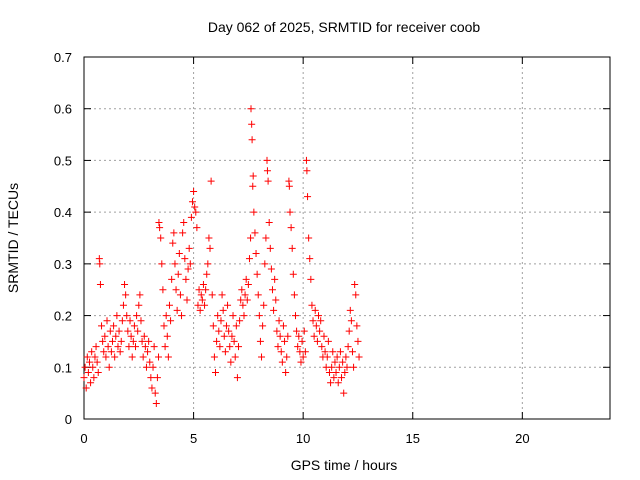 The image size is (640, 480). What do you see at coordinates (63, 160) in the screenshot?
I see `y-tick-label: 0.5` at bounding box center [63, 160].